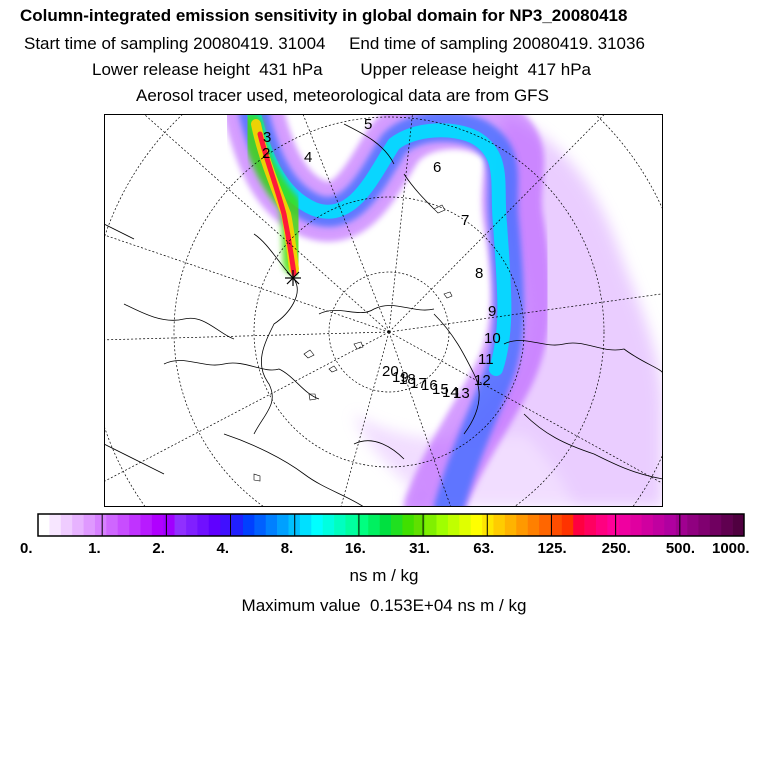 The width and height of the screenshot is (768, 768). Describe the element at coordinates (429, 385) in the screenshot. I see `traj-label: 16` at that location.